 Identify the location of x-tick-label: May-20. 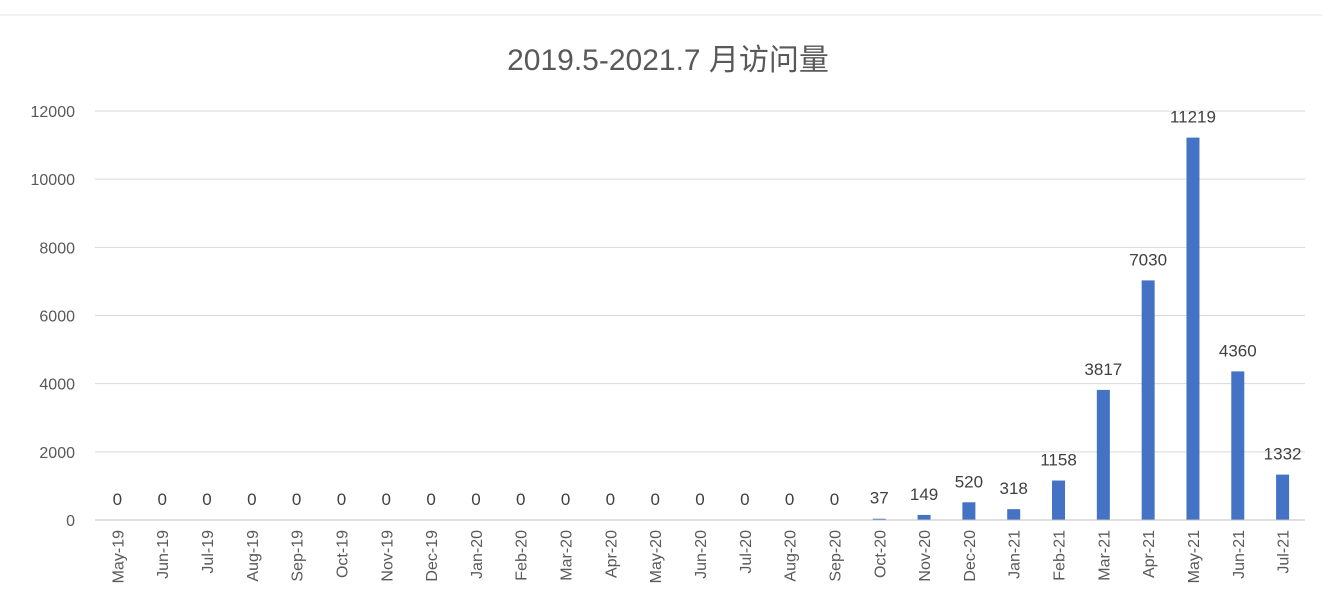
(656, 556).